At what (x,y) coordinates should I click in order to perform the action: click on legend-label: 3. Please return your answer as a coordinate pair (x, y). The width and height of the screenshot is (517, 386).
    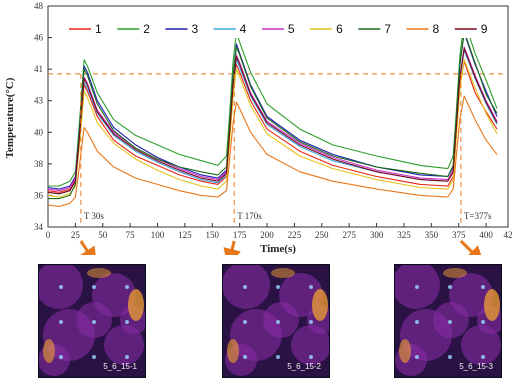
    Looking at the image, I should click on (194, 29).